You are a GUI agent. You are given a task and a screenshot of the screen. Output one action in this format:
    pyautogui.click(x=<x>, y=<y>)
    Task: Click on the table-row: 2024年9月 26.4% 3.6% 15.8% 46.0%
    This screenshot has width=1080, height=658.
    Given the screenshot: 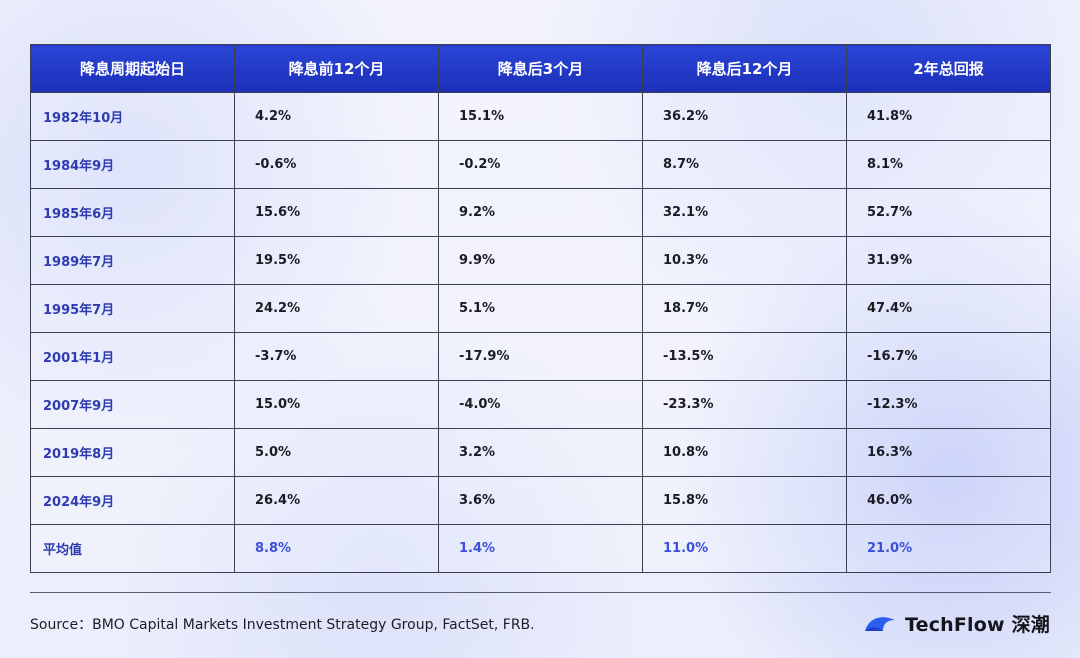 What is the action you would take?
    pyautogui.click(x=540, y=500)
    